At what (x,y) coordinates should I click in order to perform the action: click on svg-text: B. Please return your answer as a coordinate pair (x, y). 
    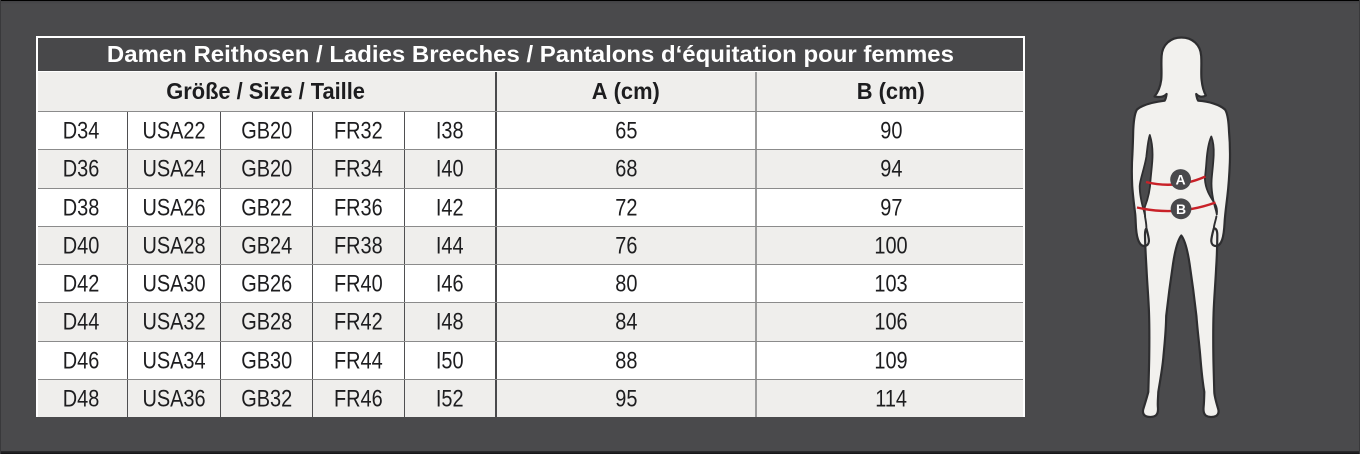
    Looking at the image, I should click on (1181, 209).